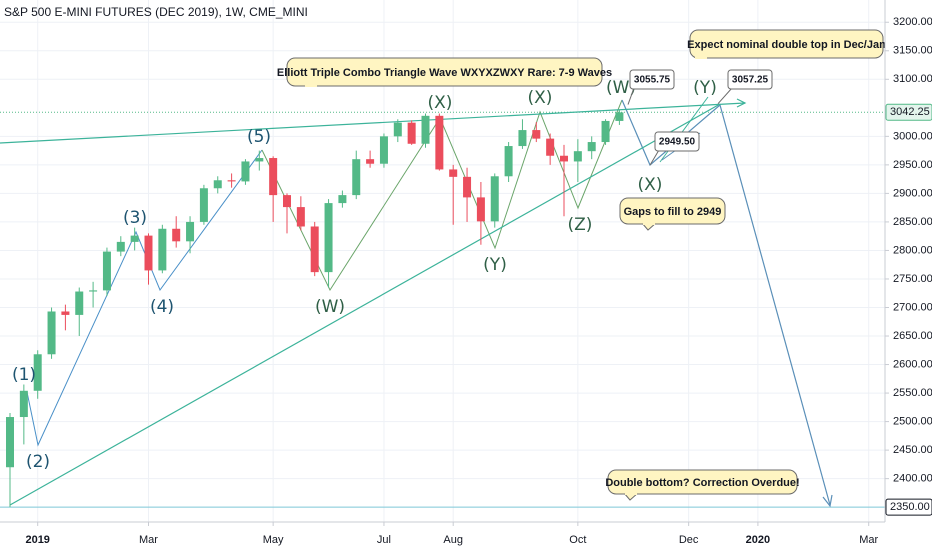 The height and width of the screenshot is (550, 932). What do you see at coordinates (912, 22) in the screenshot?
I see `y-tick-label: 3200.00` at bounding box center [912, 22].